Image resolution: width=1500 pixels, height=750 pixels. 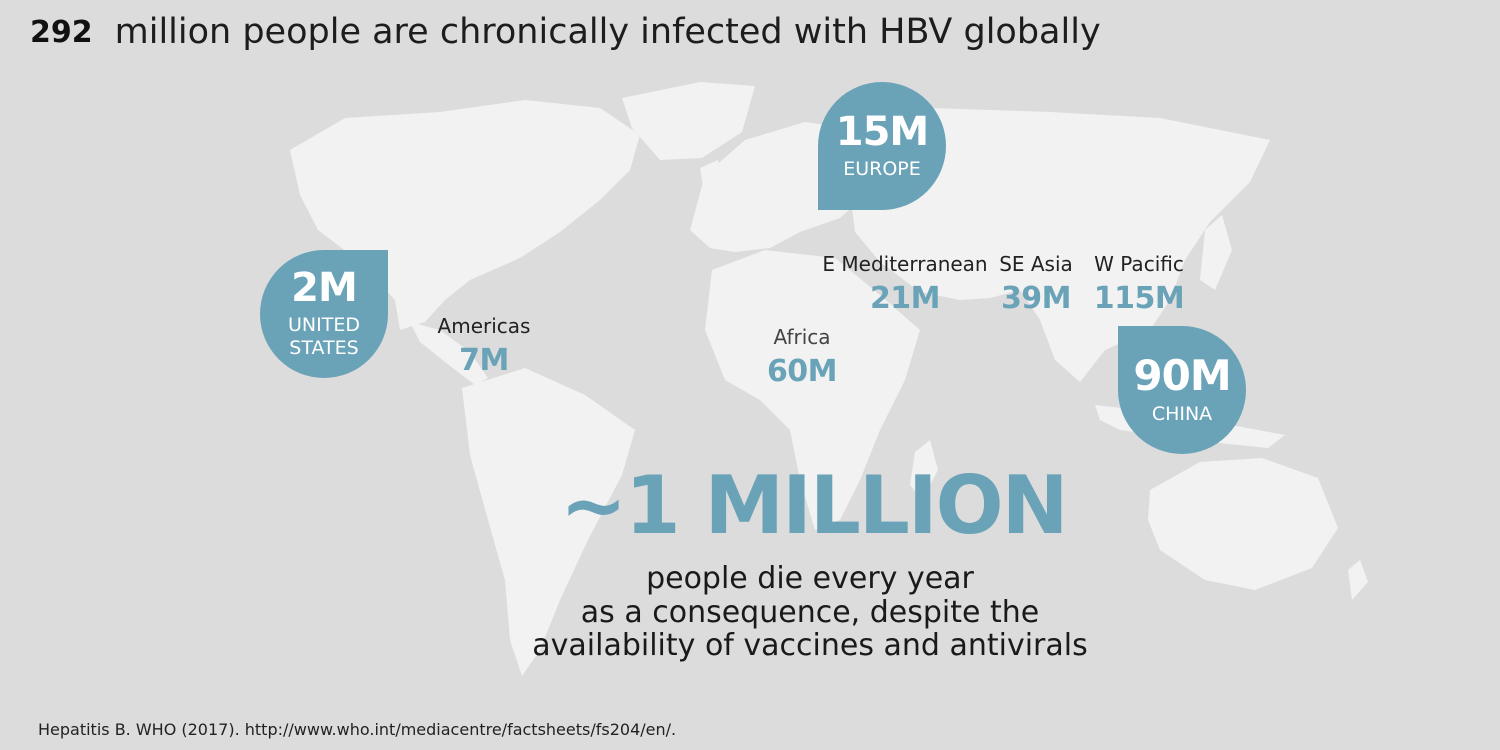 What do you see at coordinates (1139, 298) in the screenshot?
I see `region-value: 115M` at bounding box center [1139, 298].